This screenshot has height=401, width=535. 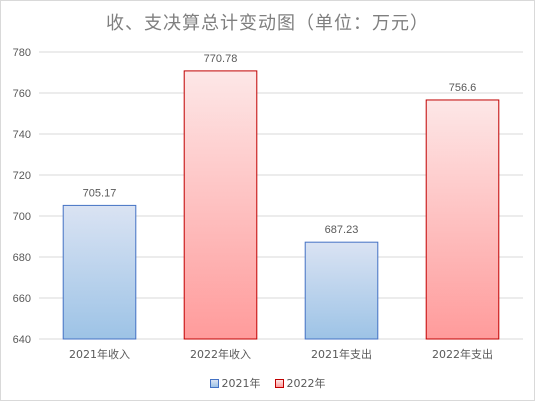 What do you see at coordinates (267, 383) in the screenshot?
I see `legend: 2021年 2022年` at bounding box center [267, 383].